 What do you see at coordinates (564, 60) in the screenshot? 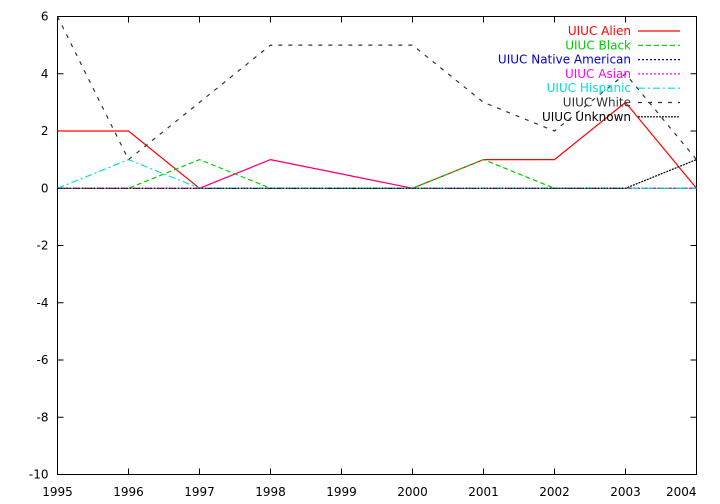
I see `legend-label-uiuc-native-american: UIUC Native American` at bounding box center [564, 60].